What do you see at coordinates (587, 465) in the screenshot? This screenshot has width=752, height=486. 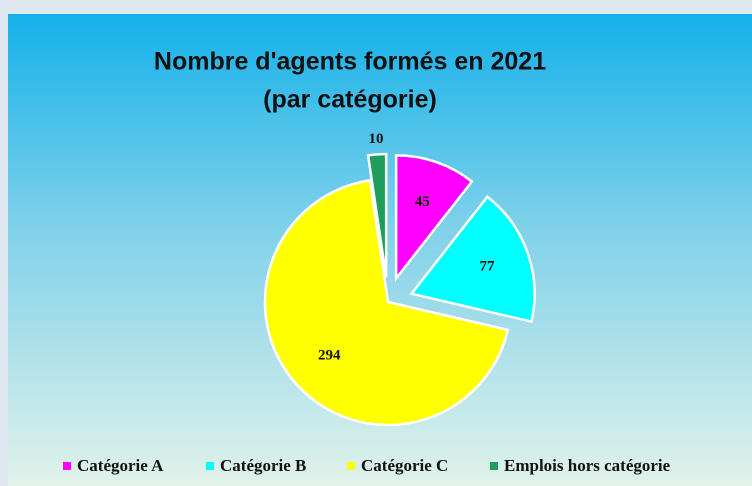 I see `legend-label: Emplois hors catégorie` at bounding box center [587, 465].